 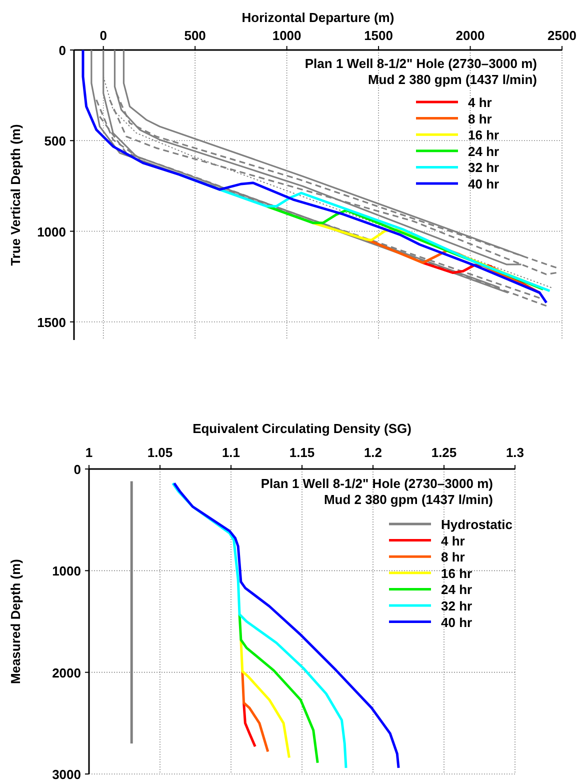 I want to click on x-tick-label: 1.15, so click(x=302, y=452).